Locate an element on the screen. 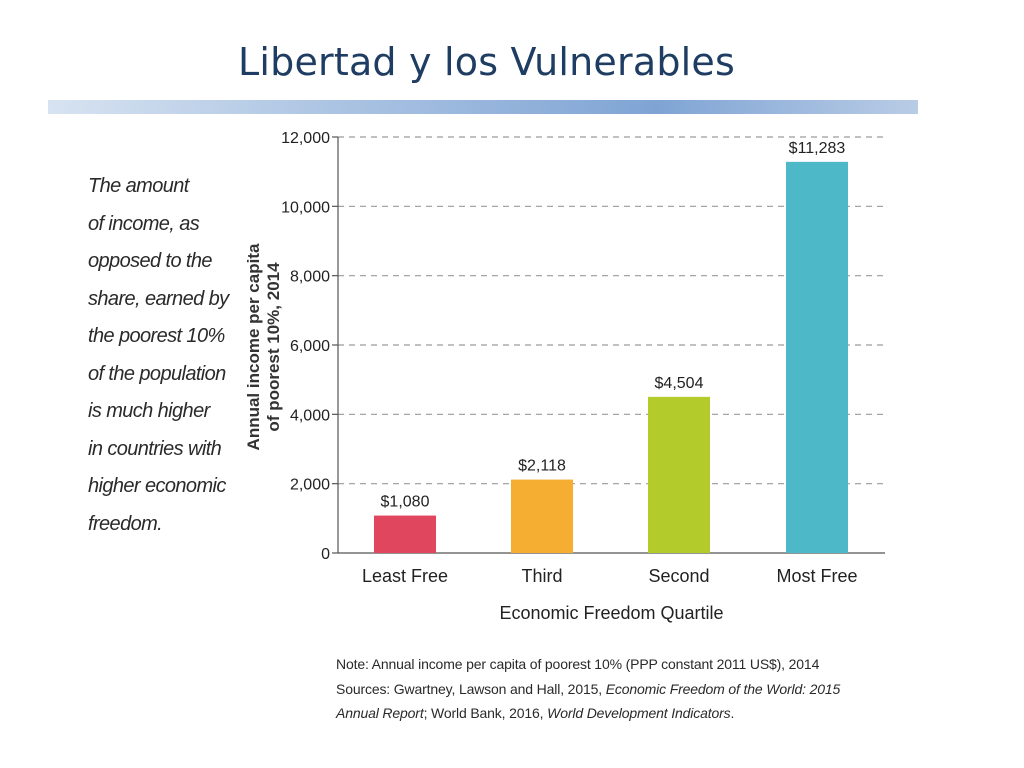  y-tick-label: 8,000 is located at coordinates (310, 277).